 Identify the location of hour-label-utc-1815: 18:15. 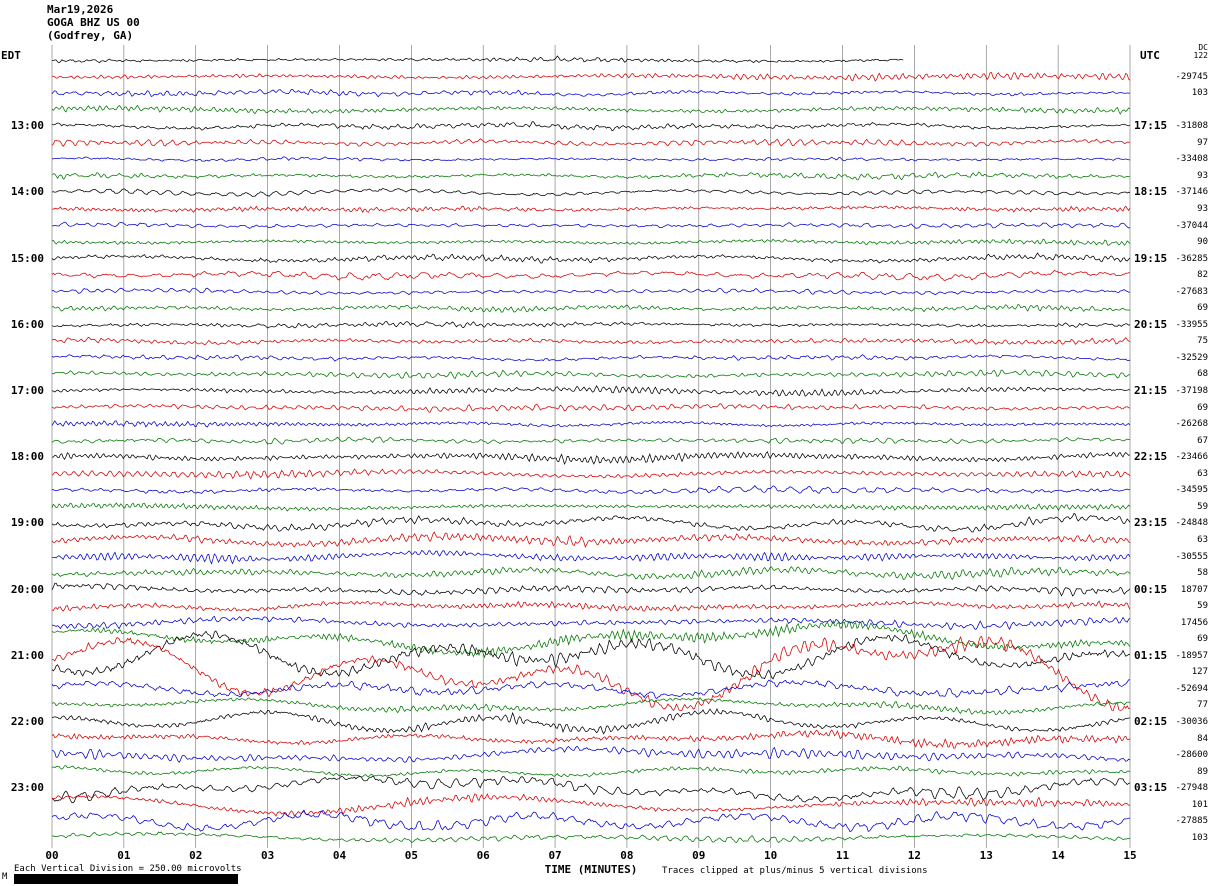
(1151, 192).